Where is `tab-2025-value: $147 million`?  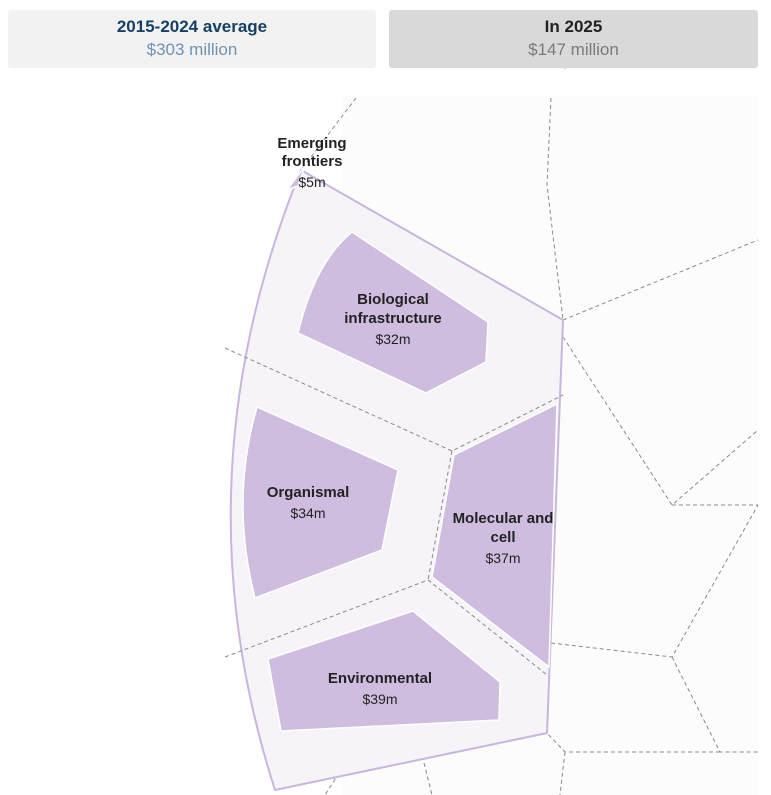 tab-2025-value: $147 million is located at coordinates (573, 49).